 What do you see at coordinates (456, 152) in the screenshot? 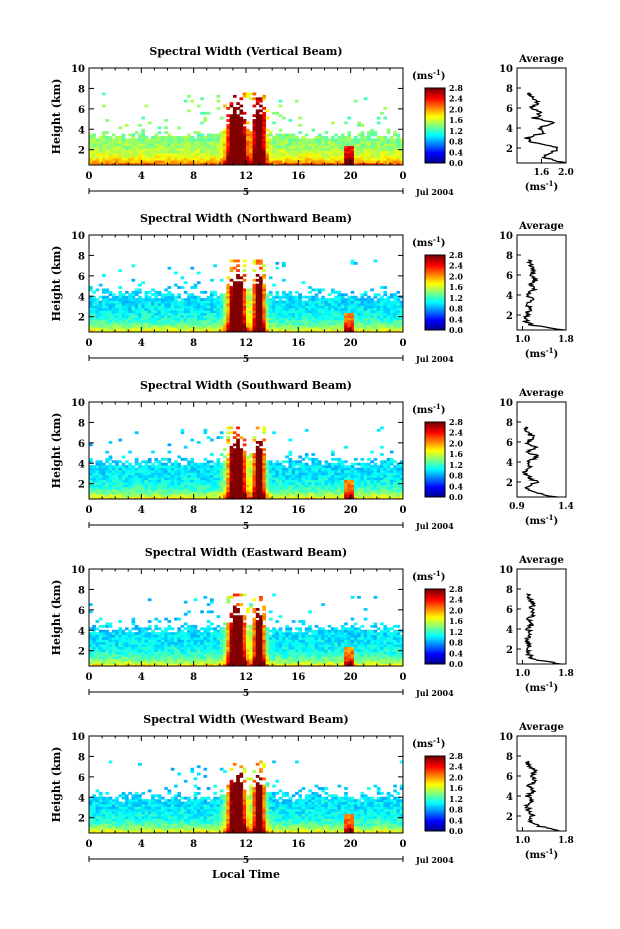
I see `colorbar-tick-label: 0.4` at bounding box center [456, 152].